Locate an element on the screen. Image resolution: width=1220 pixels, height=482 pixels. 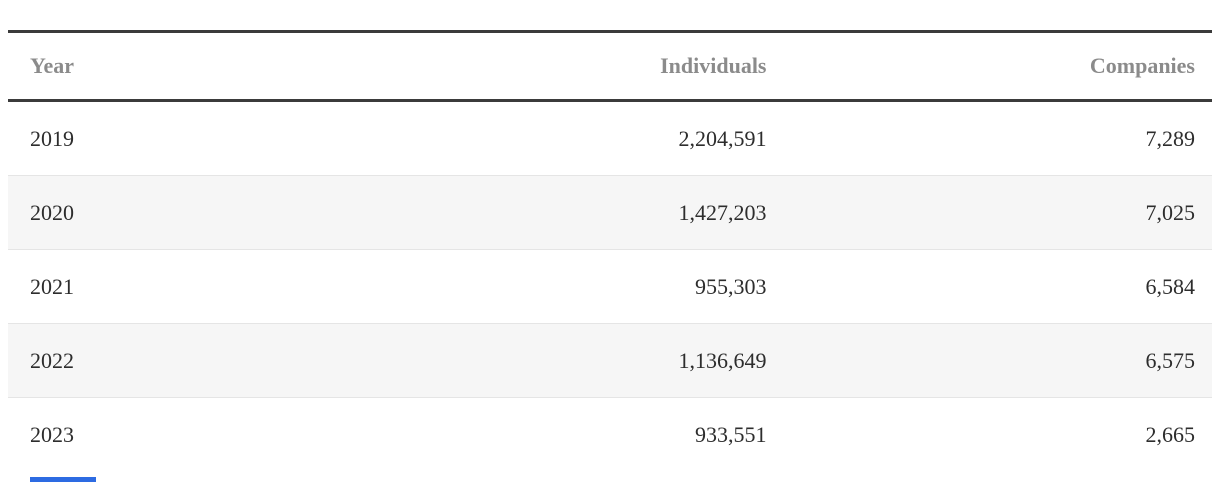
col-header-individuals: Individuals is located at coordinates (568, 66).